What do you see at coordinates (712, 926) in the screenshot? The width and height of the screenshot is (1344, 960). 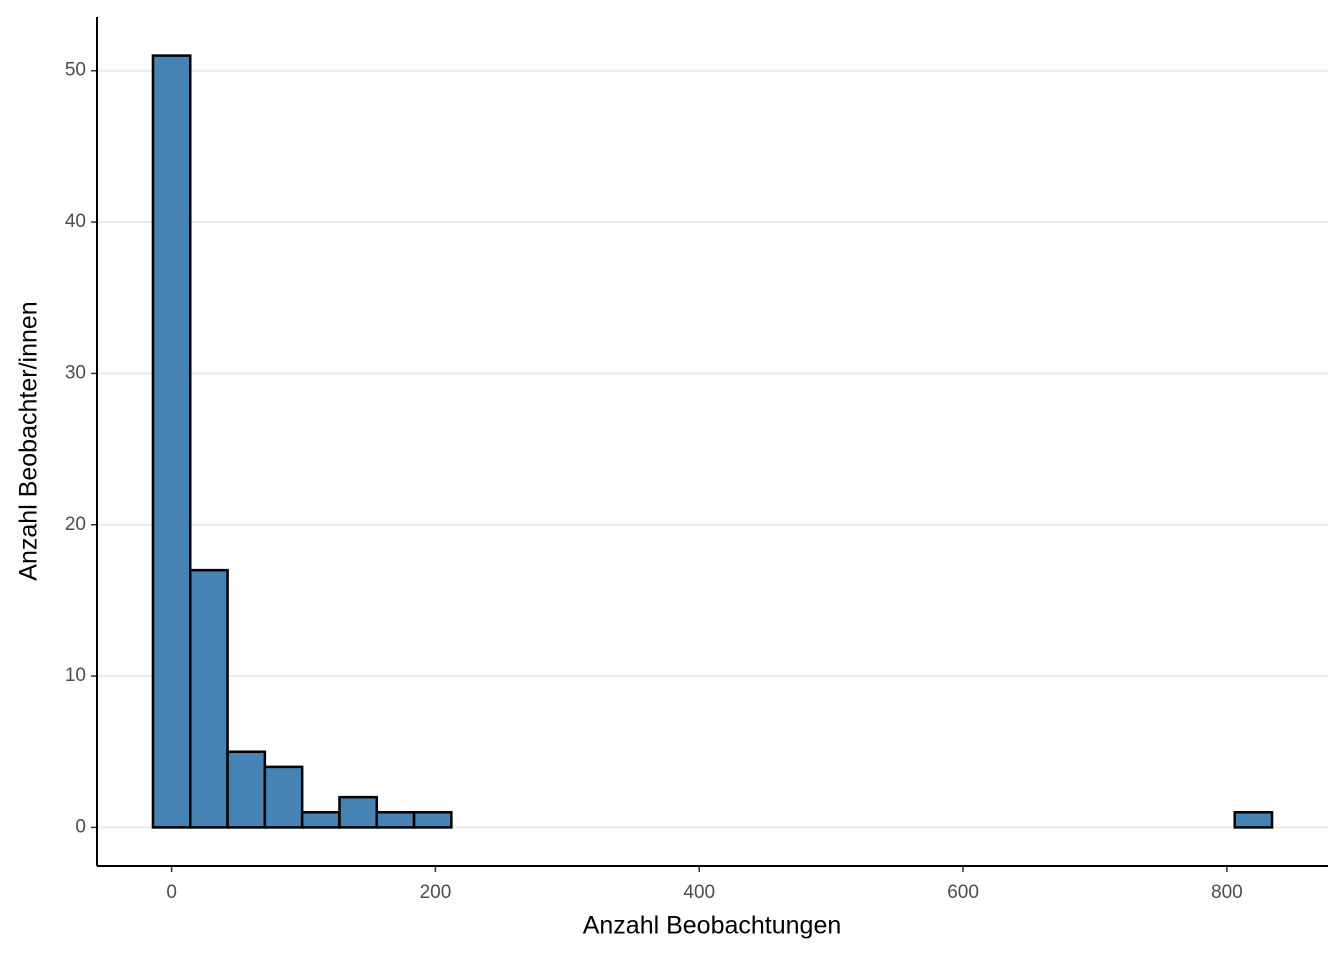 I see `x-axis-title: Anzahl Beobachtungen` at bounding box center [712, 926].